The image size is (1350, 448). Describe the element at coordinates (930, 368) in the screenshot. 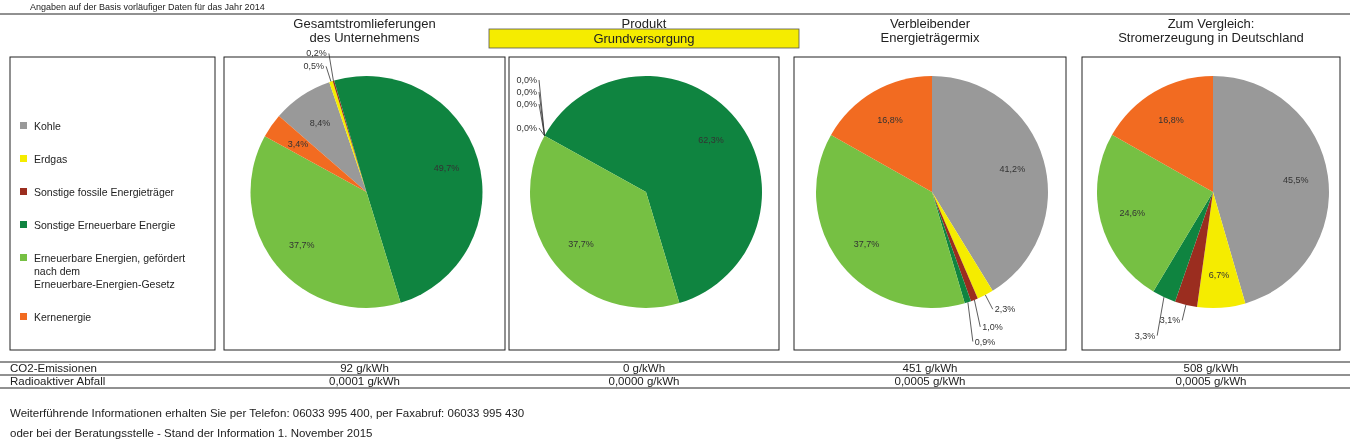

I see `text: 451 g/kWh` at that location.